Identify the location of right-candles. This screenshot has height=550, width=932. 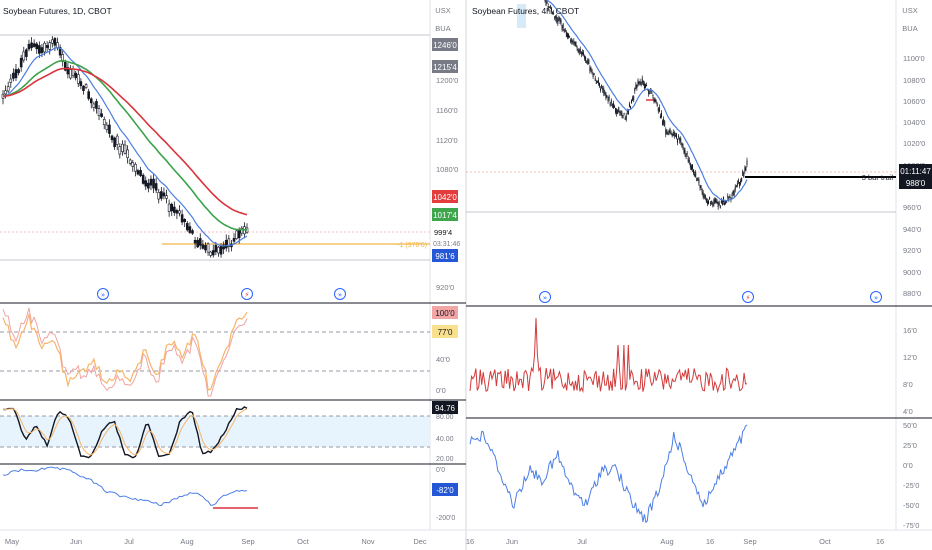
(646, 105).